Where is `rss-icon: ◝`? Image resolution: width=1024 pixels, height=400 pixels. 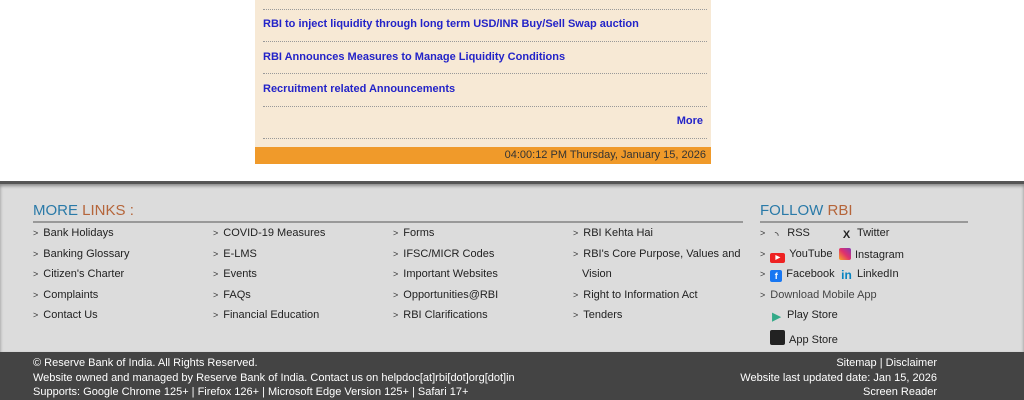
rss-icon: ◝ is located at coordinates (777, 235).